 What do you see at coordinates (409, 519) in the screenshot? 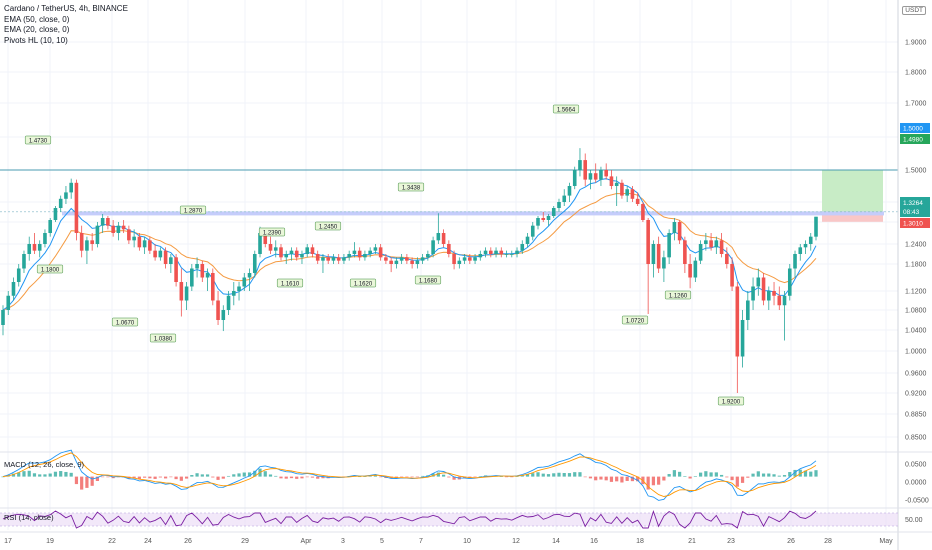
I see `rsi-line` at bounding box center [409, 519].